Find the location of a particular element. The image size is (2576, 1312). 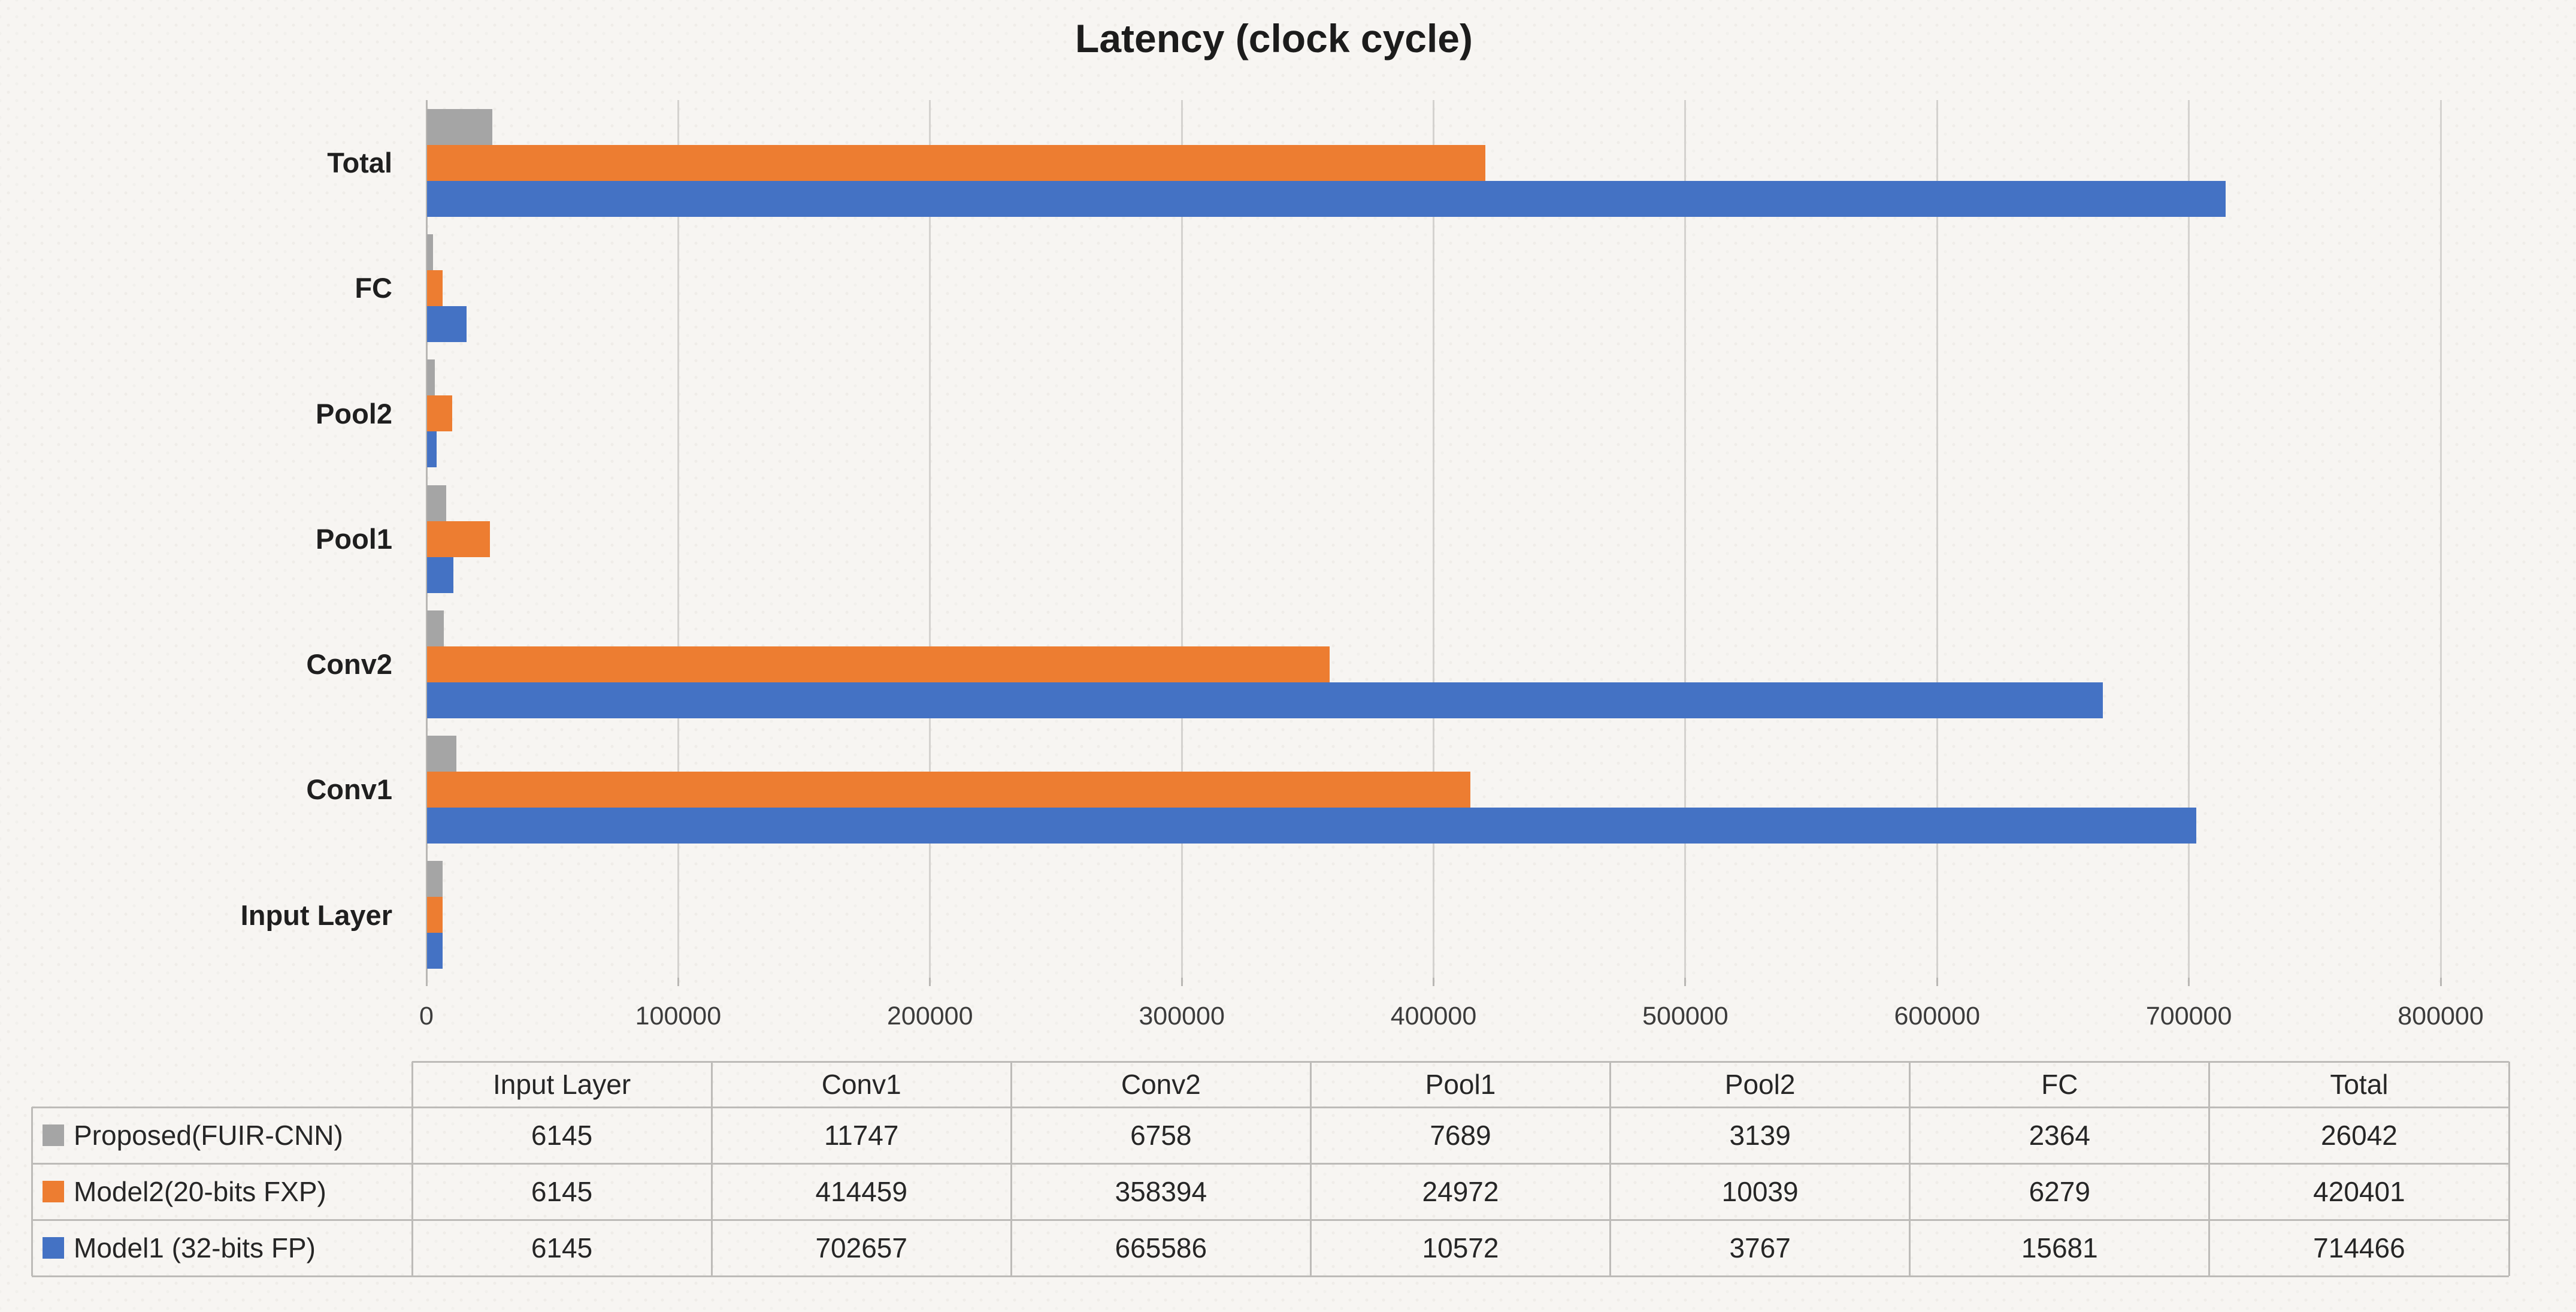

table-data-cell: 11747 is located at coordinates (861, 1135).